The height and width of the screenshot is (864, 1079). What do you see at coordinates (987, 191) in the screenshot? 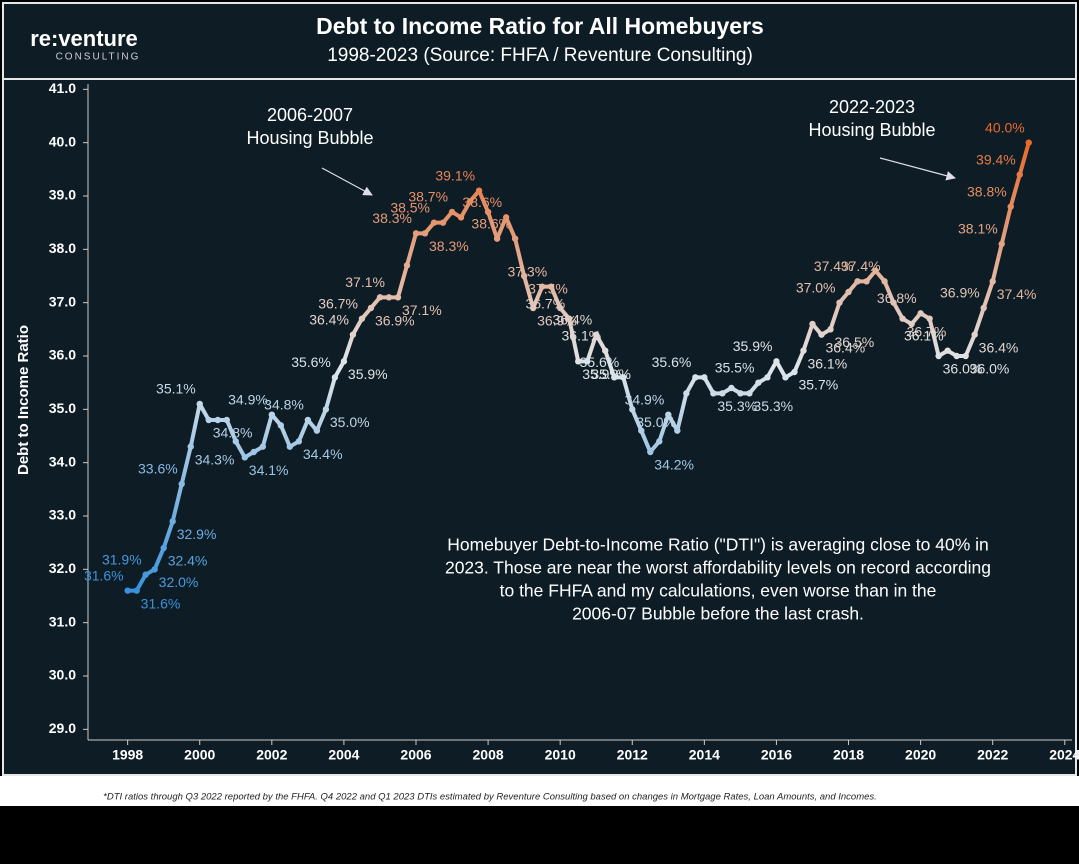
I see `data-label: 38.8%` at bounding box center [987, 191].